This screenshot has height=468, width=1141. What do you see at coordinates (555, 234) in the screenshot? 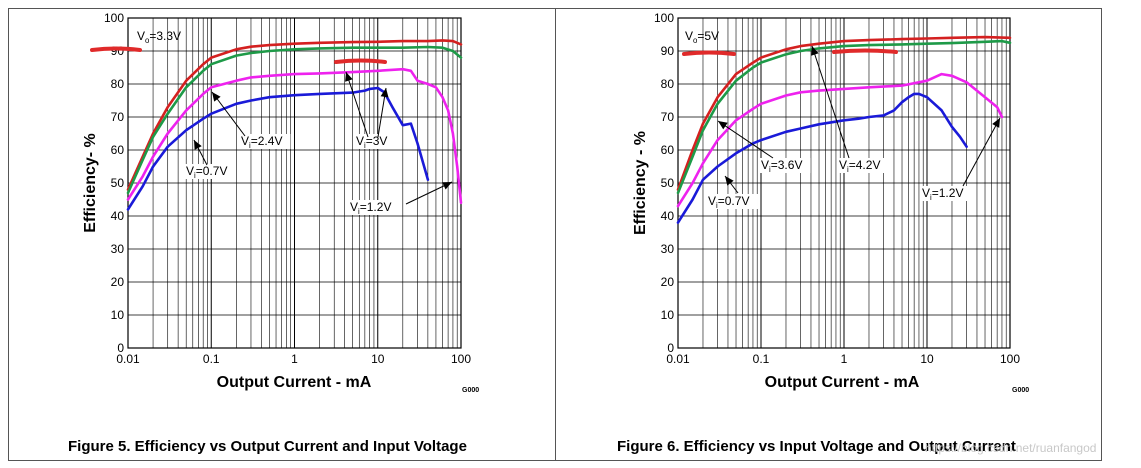
I see `figure-divider` at bounding box center [555, 234].